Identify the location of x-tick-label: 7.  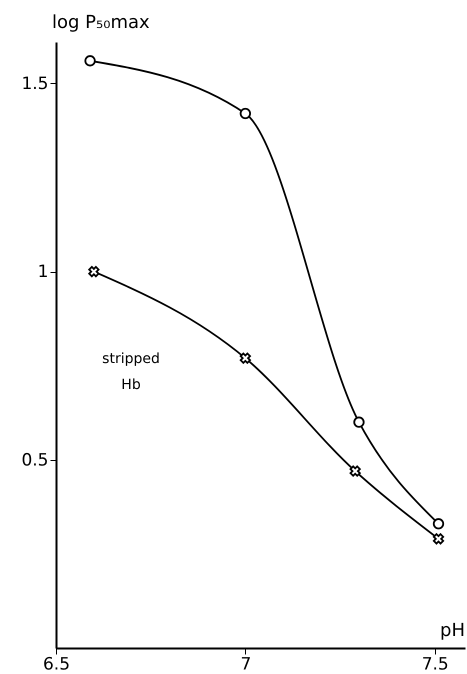
(246, 664).